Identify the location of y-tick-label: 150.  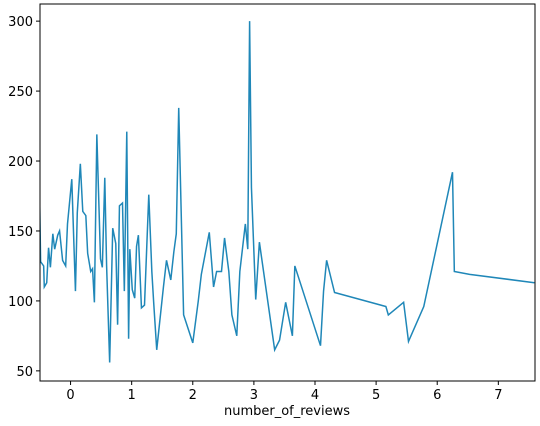
(20, 232).